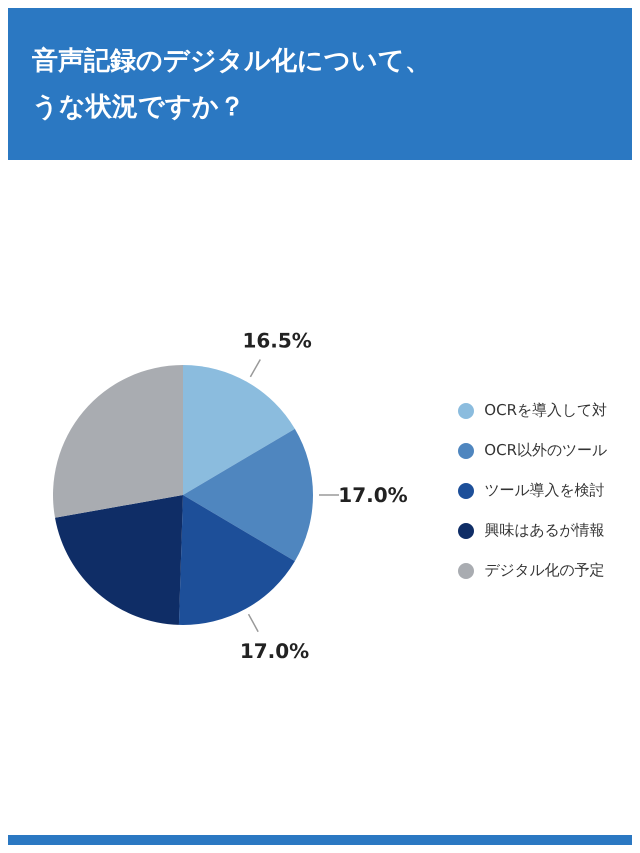 The height and width of the screenshot is (853, 640). Describe the element at coordinates (545, 450) in the screenshot. I see `legend-label: OCR以外のツール` at that location.